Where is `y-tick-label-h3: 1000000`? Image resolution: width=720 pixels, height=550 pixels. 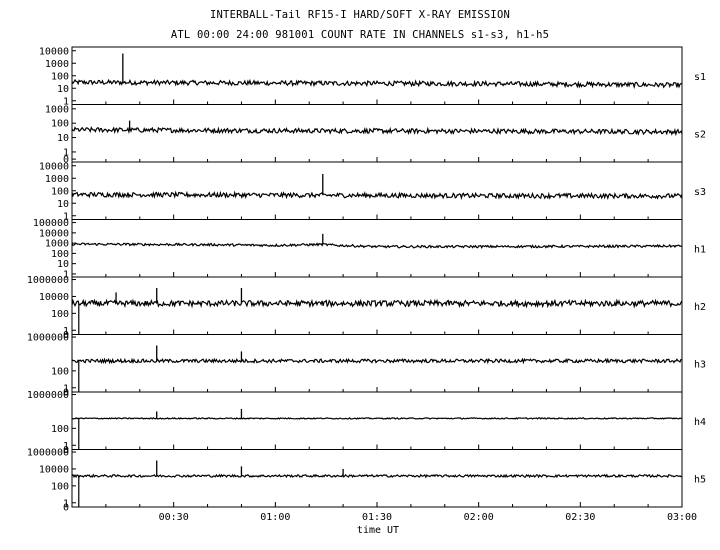 y-tick-label-h3: 1000000 is located at coordinates (48, 338).